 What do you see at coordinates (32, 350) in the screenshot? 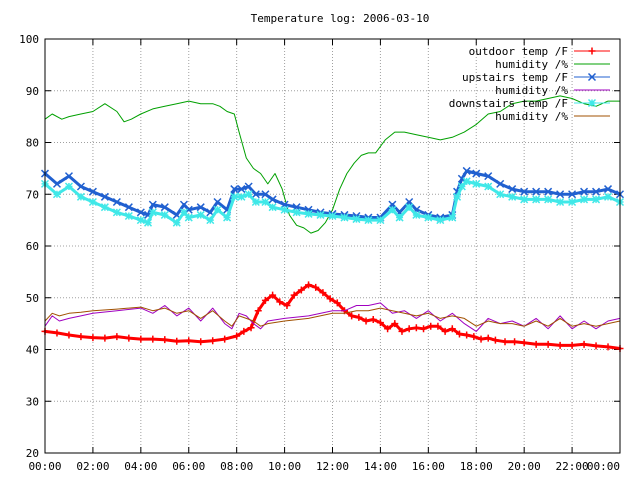
I see `y-tick-label: 40` at bounding box center [32, 350].